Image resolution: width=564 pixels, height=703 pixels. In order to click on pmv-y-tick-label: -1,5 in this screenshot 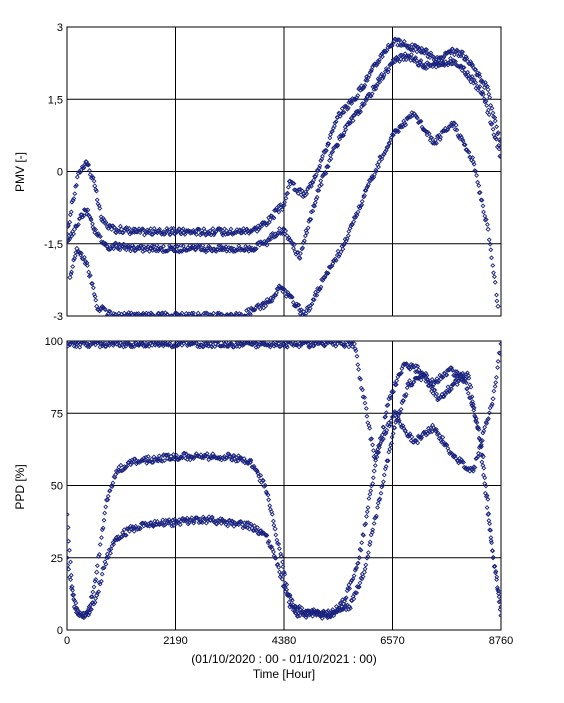, I will do `click(53, 245)`.